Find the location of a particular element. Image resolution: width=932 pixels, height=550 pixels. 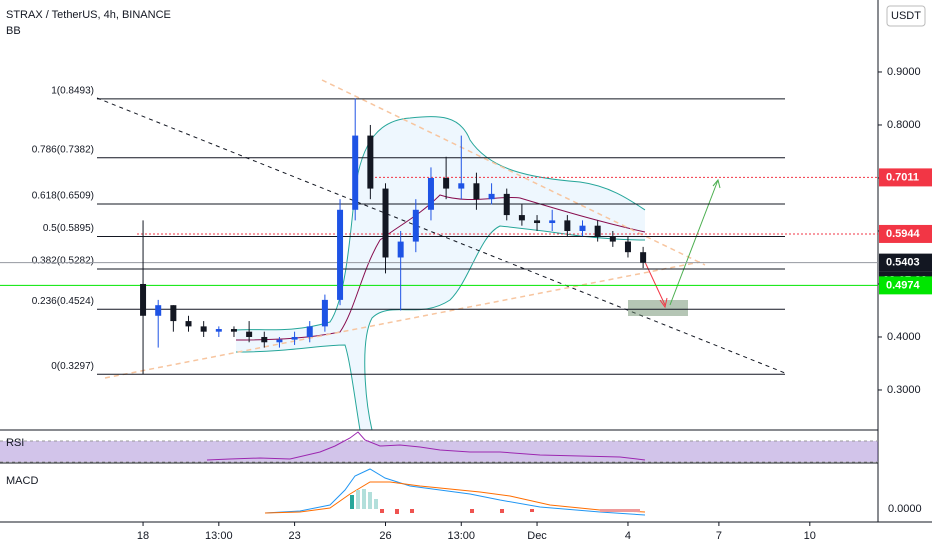

arrow-up is located at coordinates (694, 242).